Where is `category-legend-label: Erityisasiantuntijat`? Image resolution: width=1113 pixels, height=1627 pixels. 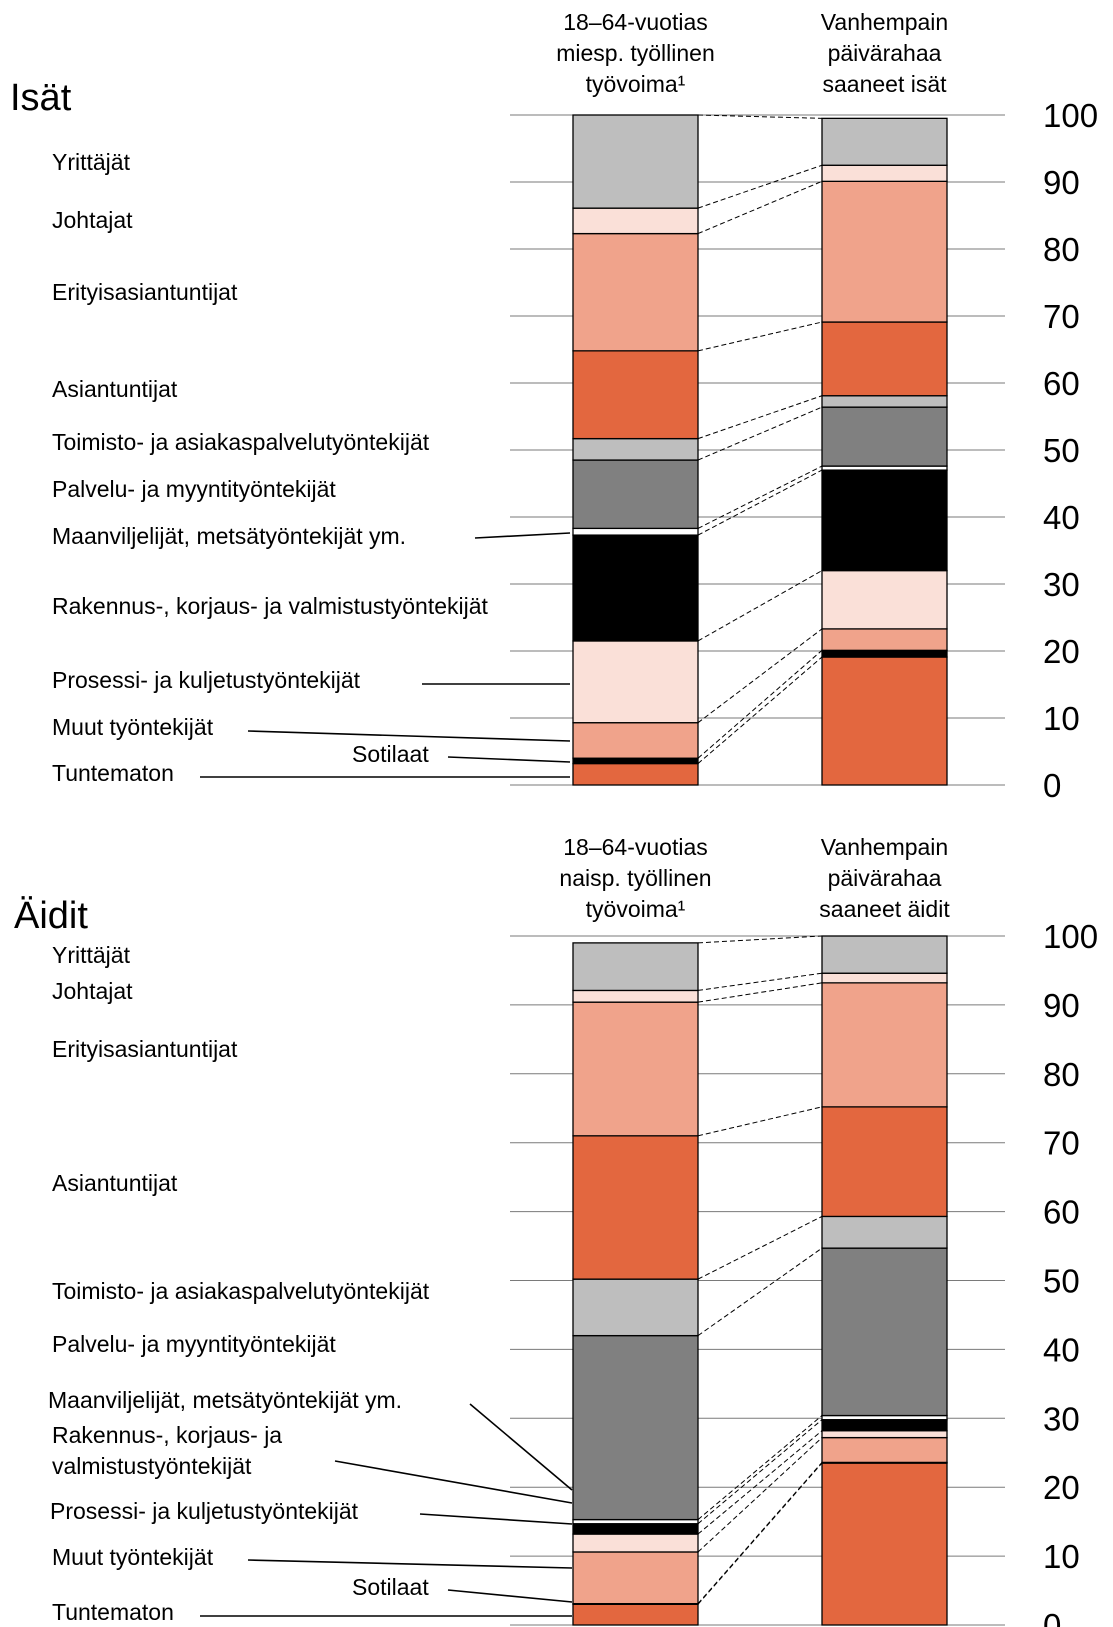 category-legend-label: Erityisasiantuntijat is located at coordinates (145, 292).